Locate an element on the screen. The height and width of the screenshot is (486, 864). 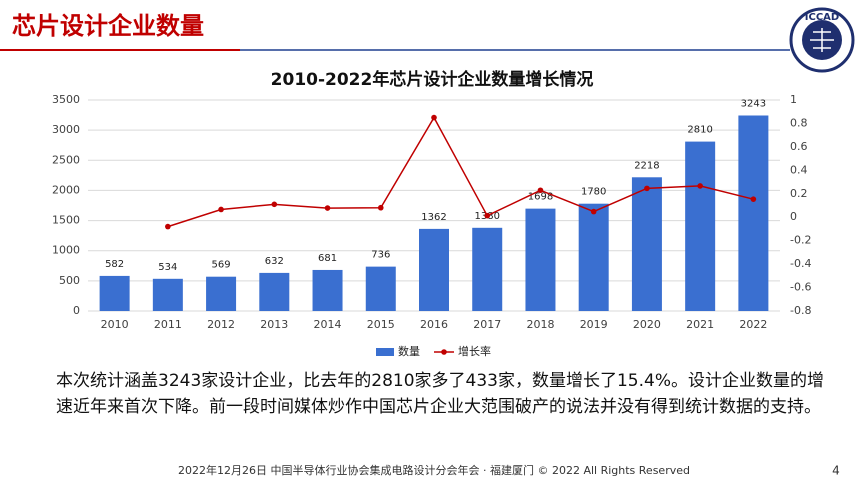
y-tick-label: 2500 is located at coordinates (66, 159).